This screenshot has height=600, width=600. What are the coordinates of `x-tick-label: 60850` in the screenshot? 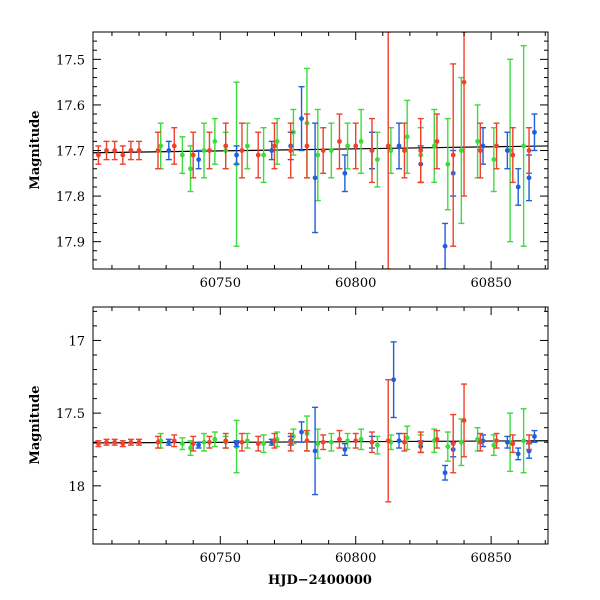 It's located at (490, 558).